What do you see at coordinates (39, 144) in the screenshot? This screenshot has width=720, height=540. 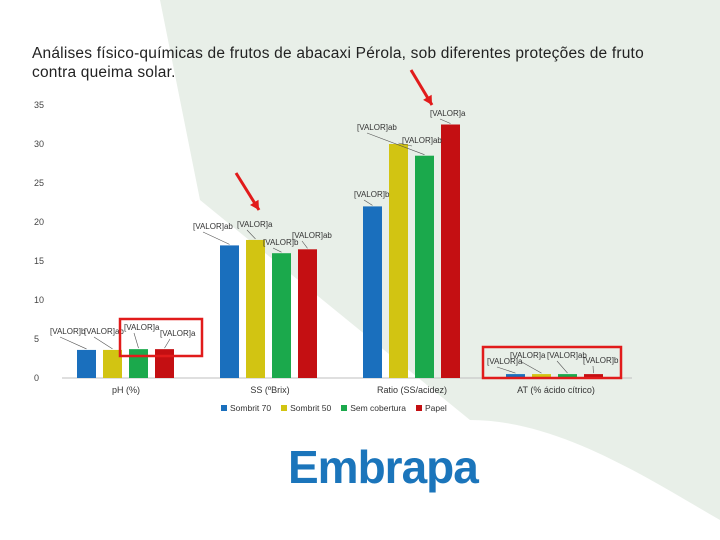 I see `y-tick-label: 30` at bounding box center [39, 144].